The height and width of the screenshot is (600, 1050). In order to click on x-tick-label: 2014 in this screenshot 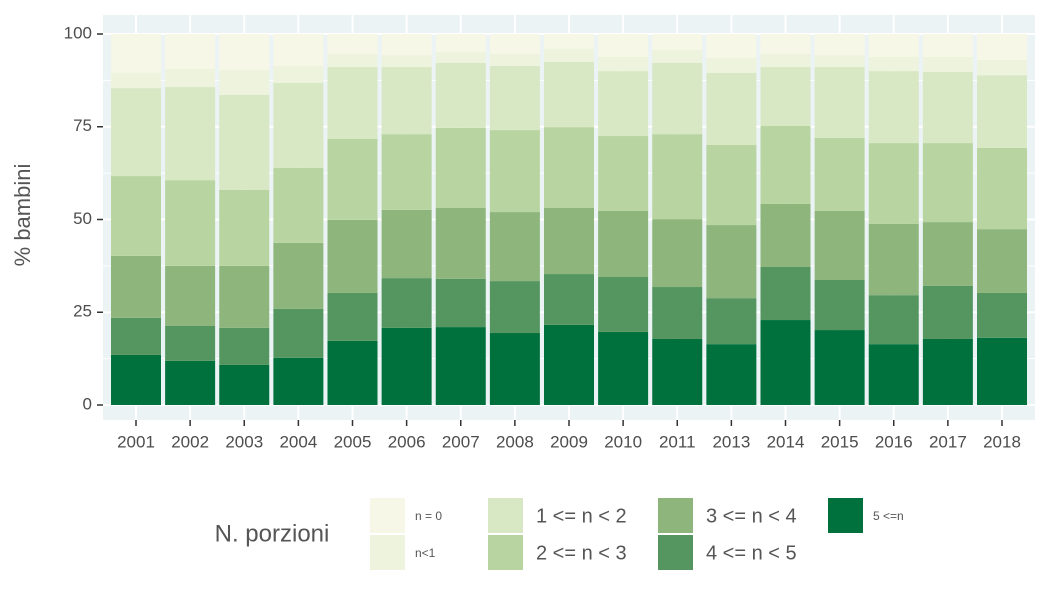, I will do `click(786, 441)`.